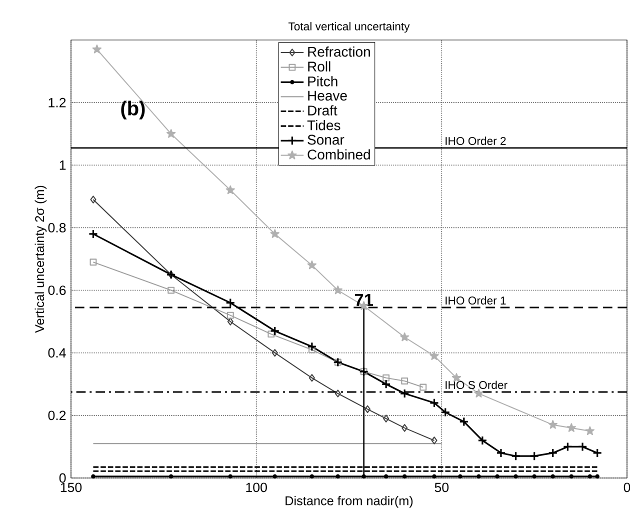 The width and height of the screenshot is (630, 527). What do you see at coordinates (476, 140) in the screenshot?
I see `ref-line-label: IHO Order 2` at bounding box center [476, 140].